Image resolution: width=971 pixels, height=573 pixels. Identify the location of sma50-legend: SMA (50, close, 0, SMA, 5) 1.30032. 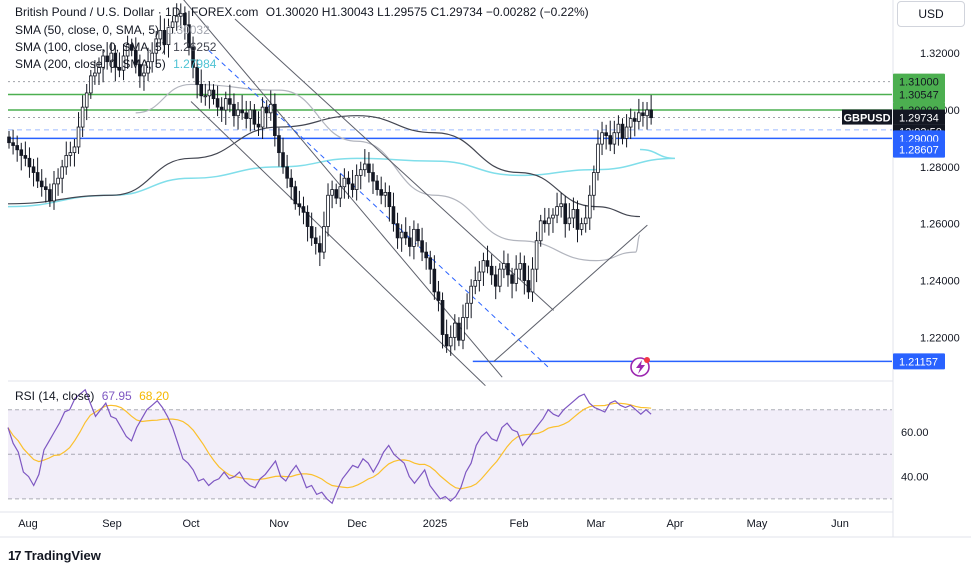
(112, 30).